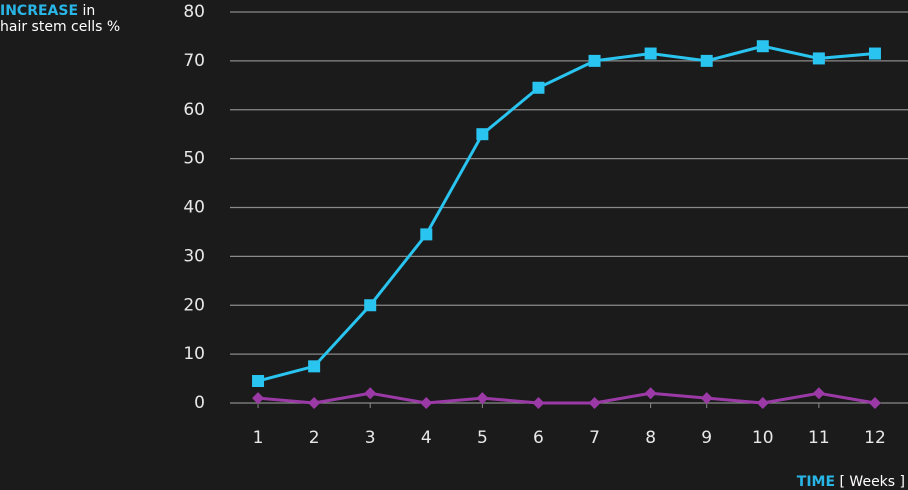 This screenshot has width=908, height=490. Describe the element at coordinates (566, 398) in the screenshot. I see `series-line` at that location.